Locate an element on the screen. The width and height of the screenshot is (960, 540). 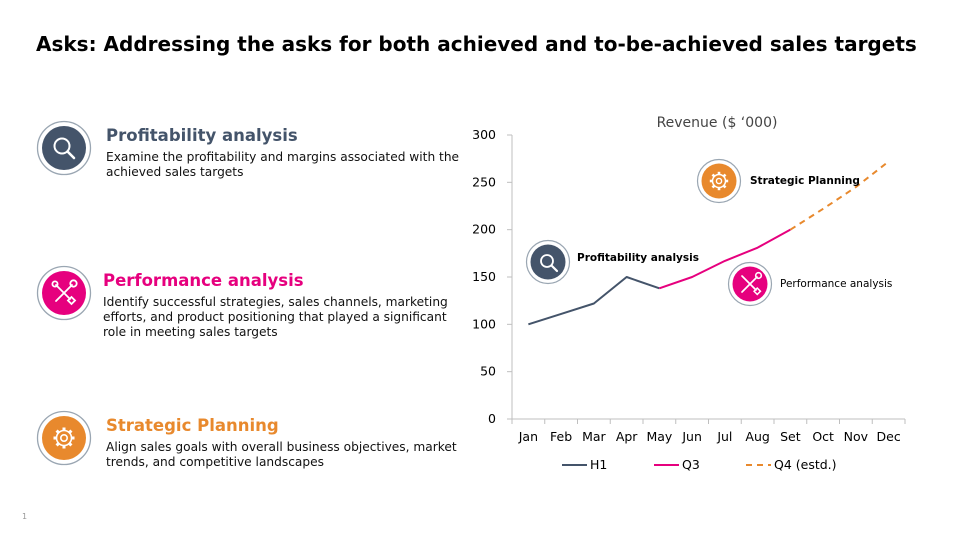
x-tick-label: Apr is located at coordinates (627, 436).